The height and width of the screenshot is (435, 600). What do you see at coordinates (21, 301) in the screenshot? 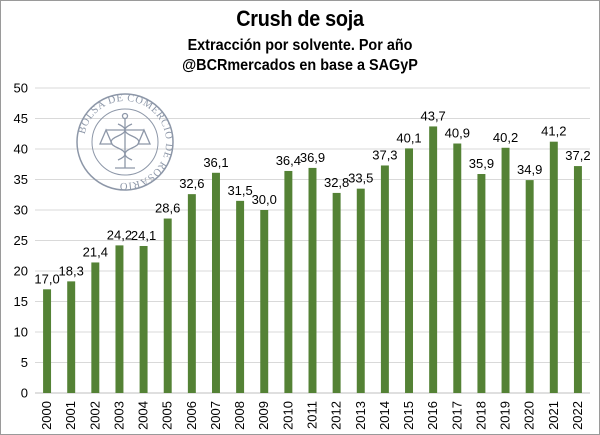
I see `y-tick-label: 15` at bounding box center [21, 301].